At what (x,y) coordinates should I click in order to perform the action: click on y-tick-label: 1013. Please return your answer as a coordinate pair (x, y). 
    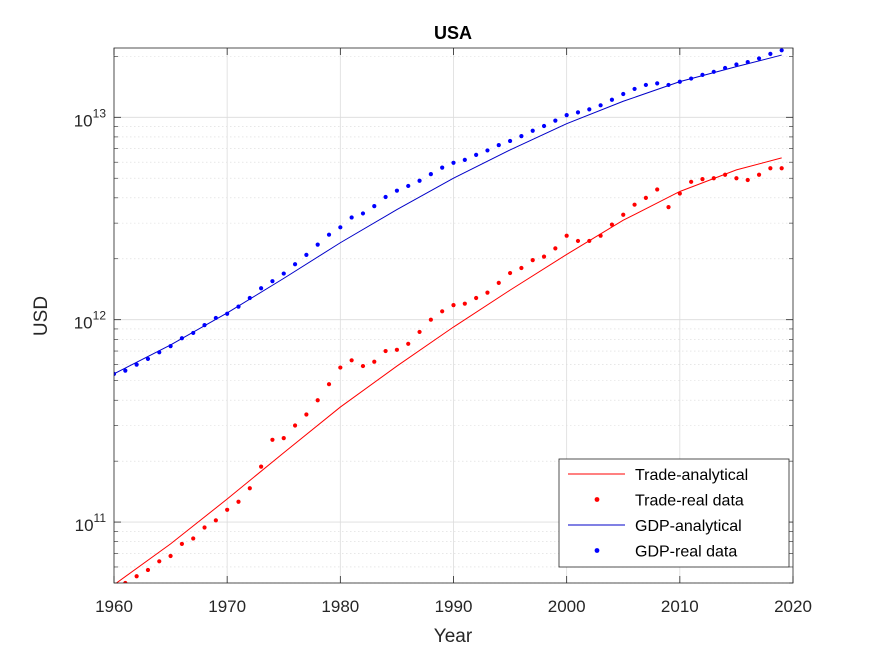
    Looking at the image, I should click on (90, 118).